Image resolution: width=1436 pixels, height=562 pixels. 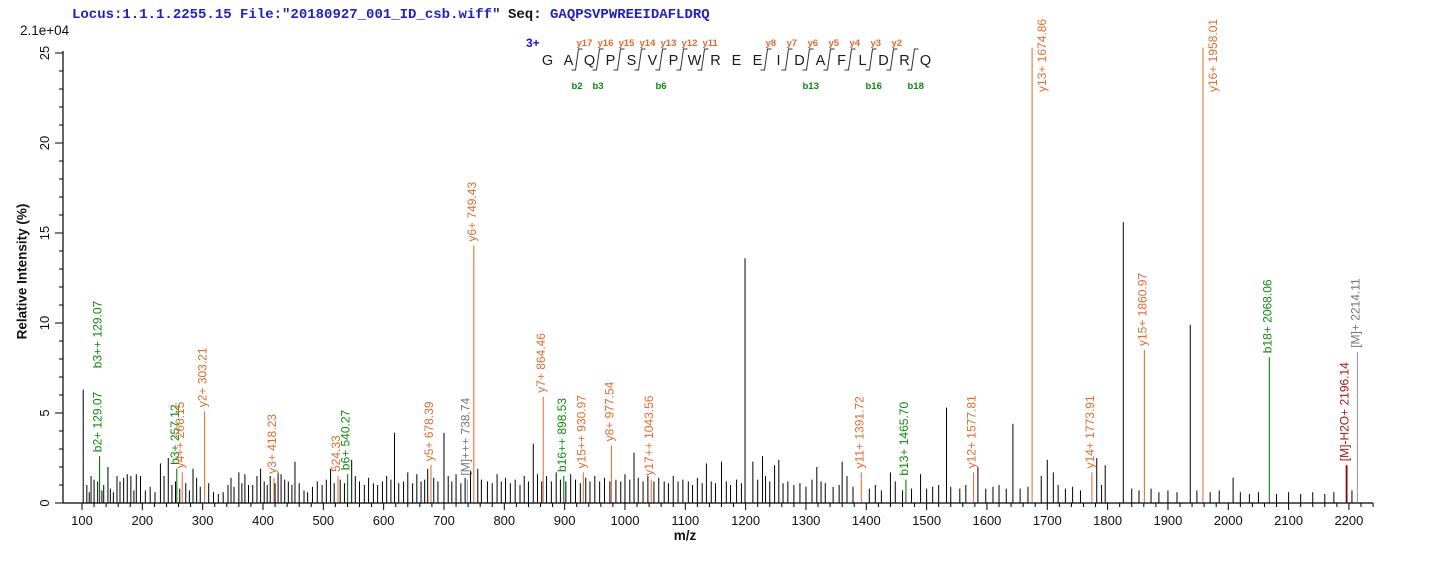 What do you see at coordinates (1267, 316) in the screenshot?
I see `peak-label: b18+ 2068.06` at bounding box center [1267, 316].